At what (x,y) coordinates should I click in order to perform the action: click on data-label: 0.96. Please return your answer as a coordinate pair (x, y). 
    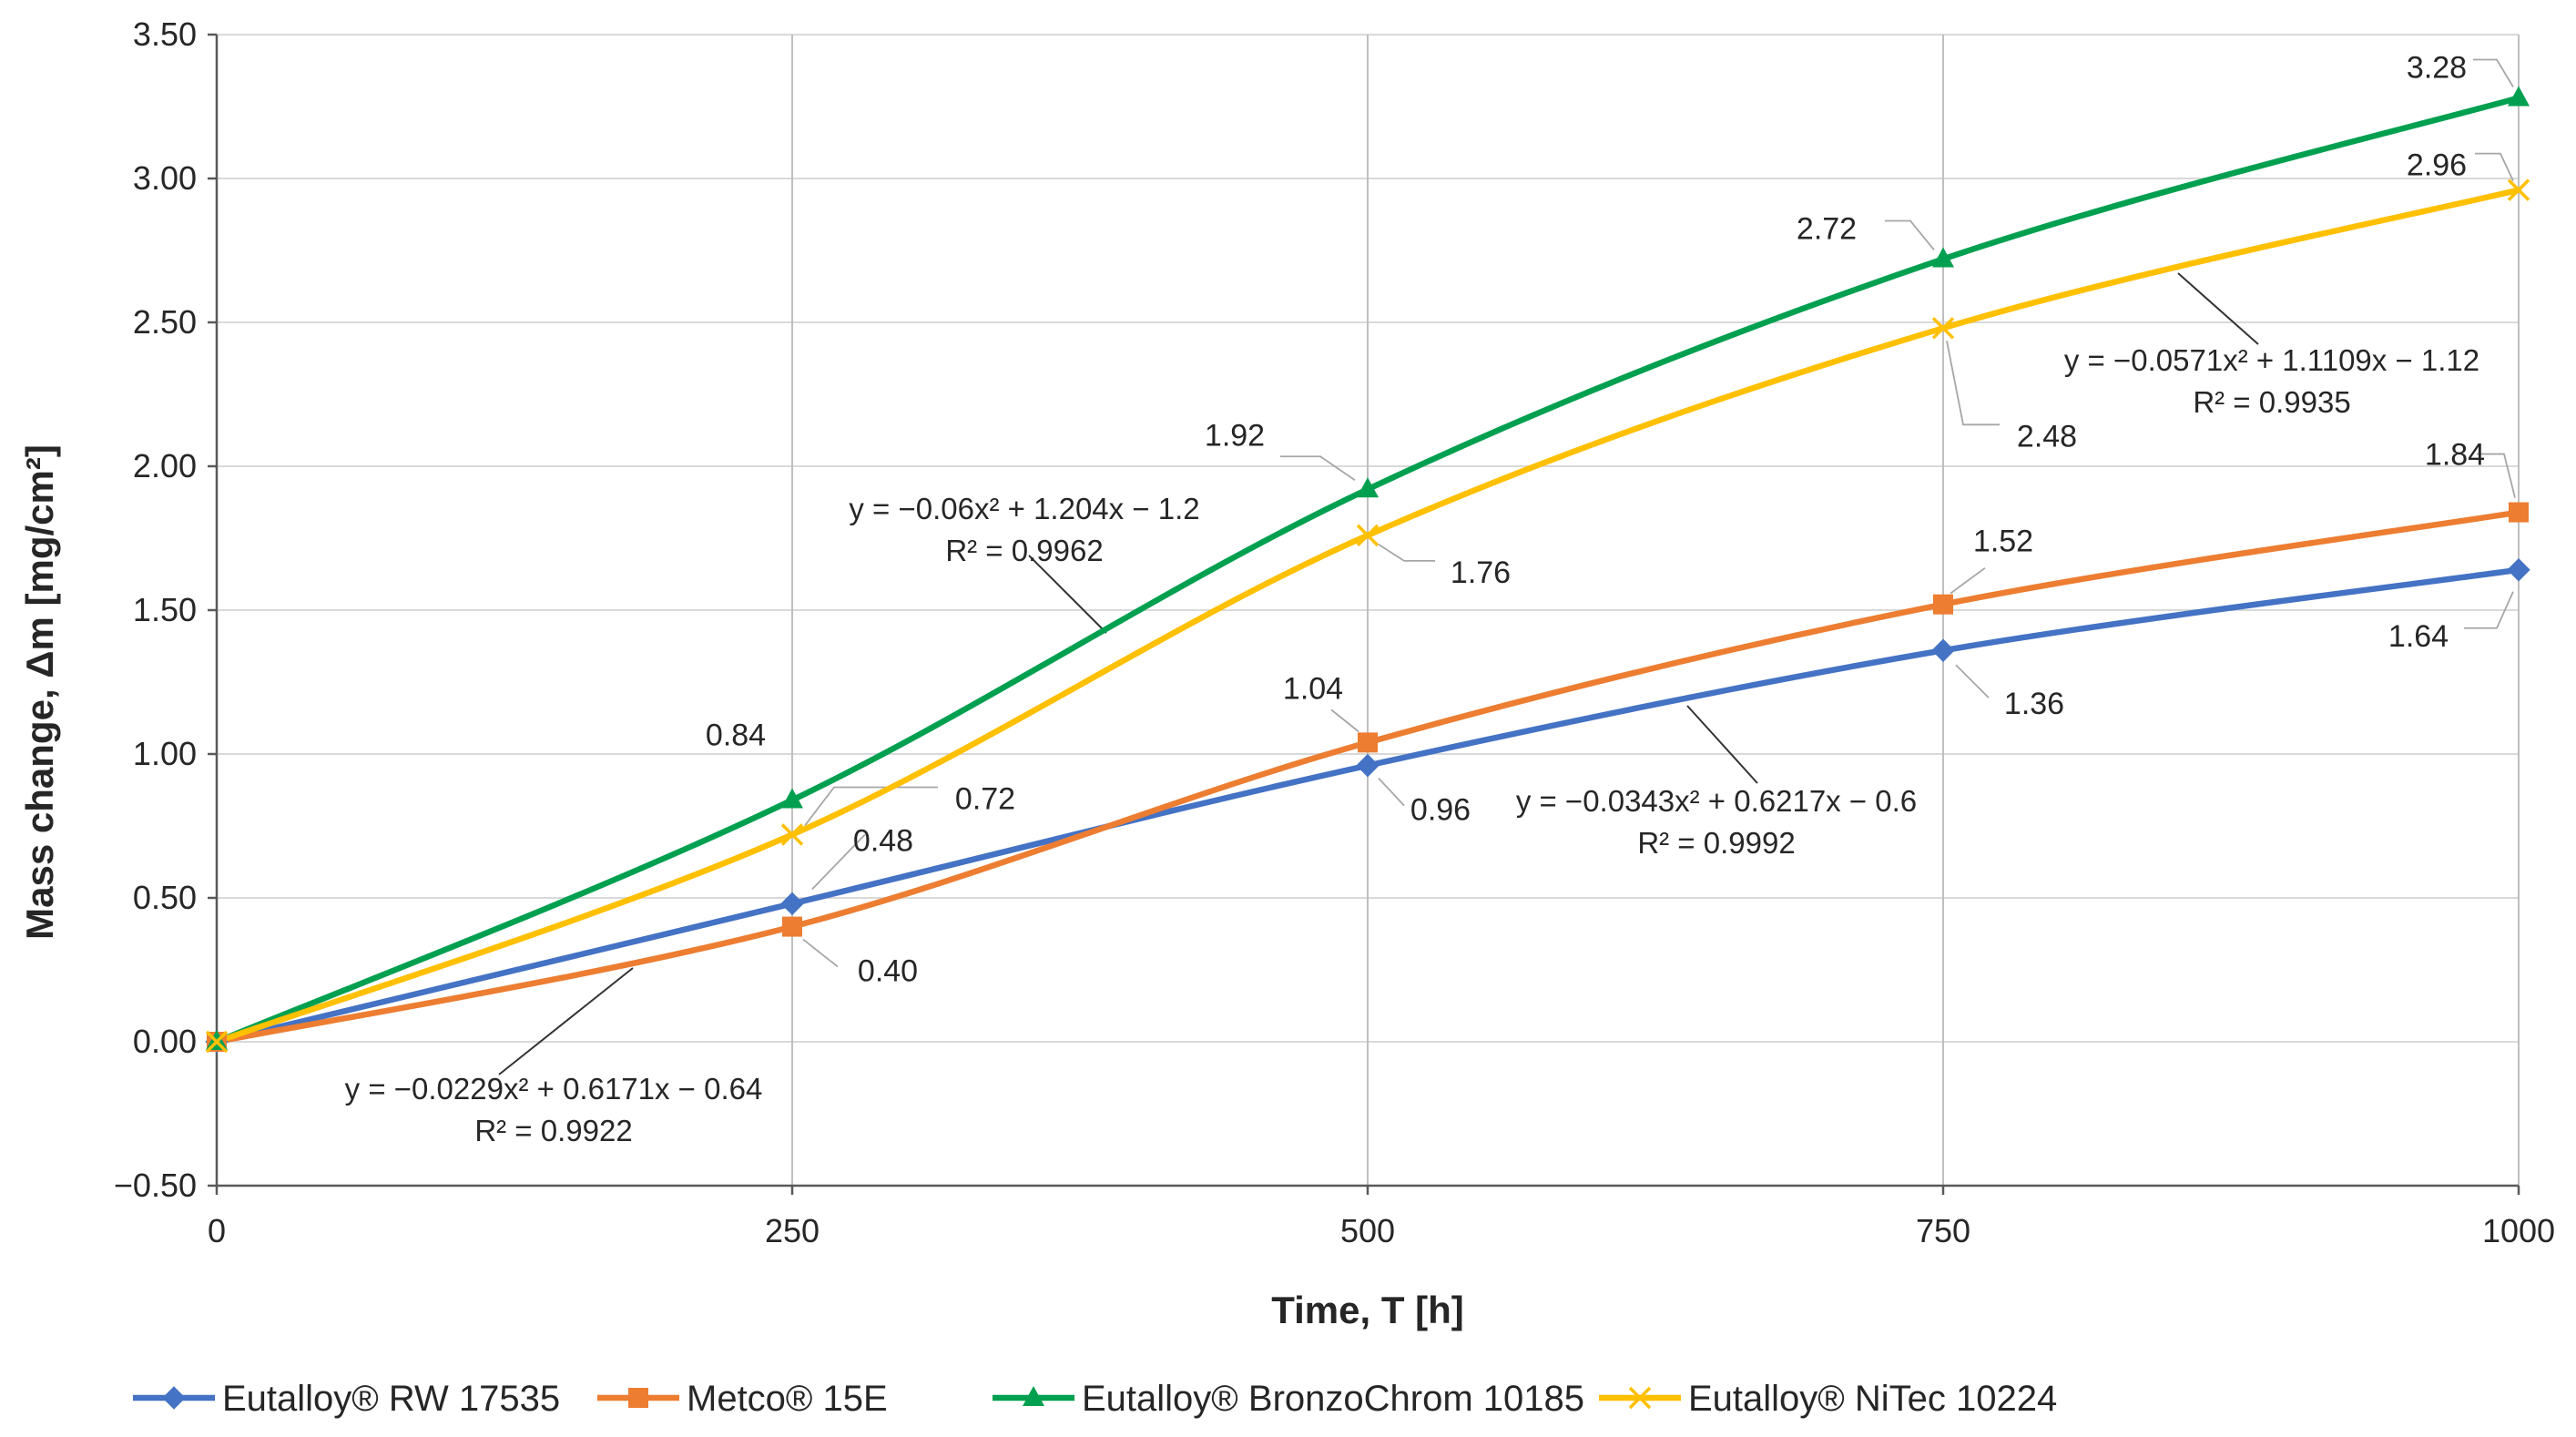
    Looking at the image, I should click on (1440, 810).